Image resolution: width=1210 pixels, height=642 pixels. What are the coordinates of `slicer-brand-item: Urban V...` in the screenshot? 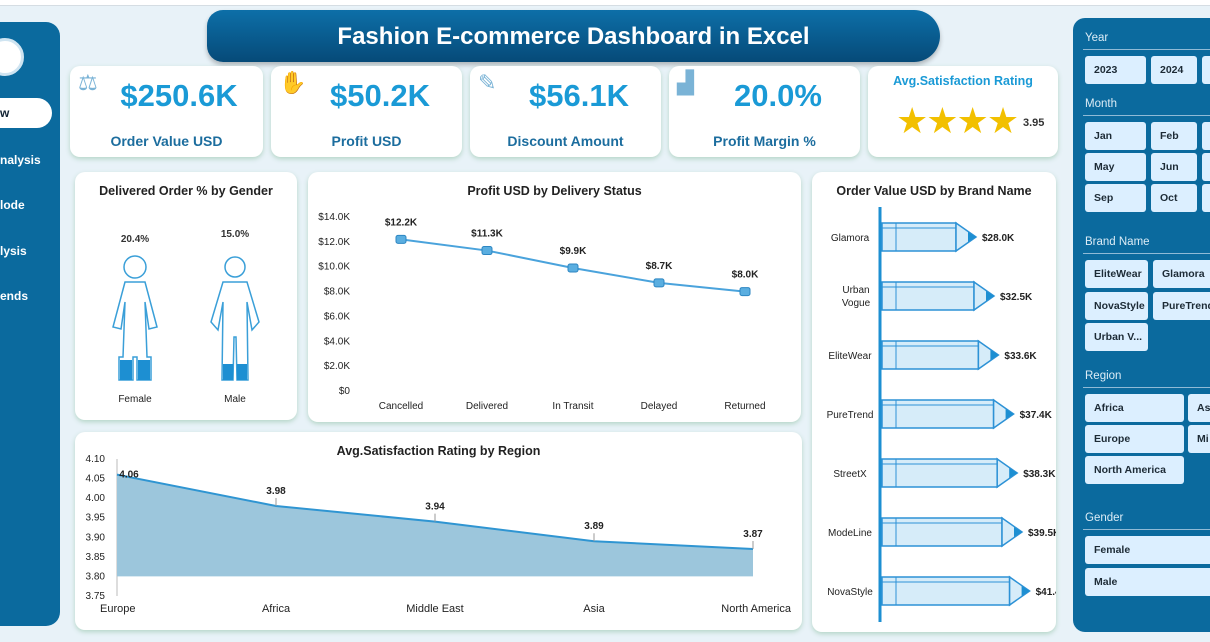 It's located at (1116, 337).